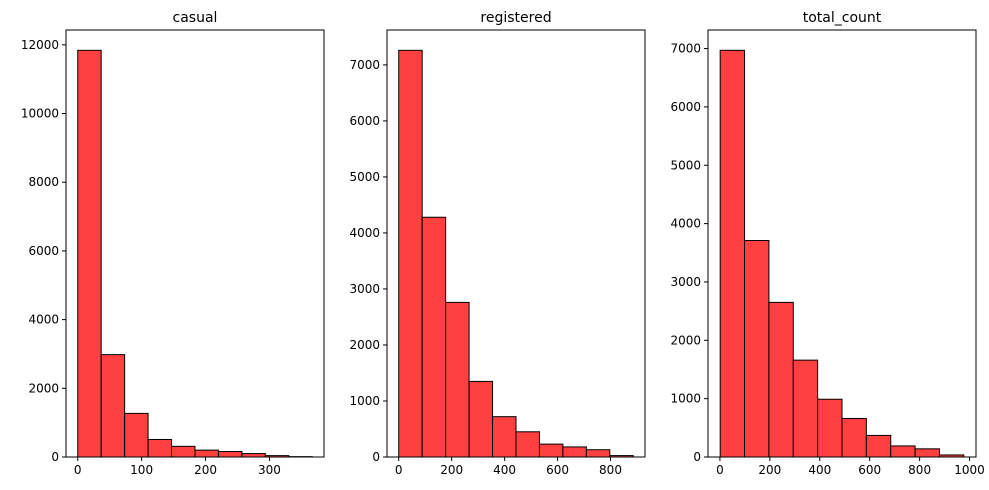 The height and width of the screenshot is (490, 989). Describe the element at coordinates (515, 18) in the screenshot. I see `chart-title: registered` at that location.